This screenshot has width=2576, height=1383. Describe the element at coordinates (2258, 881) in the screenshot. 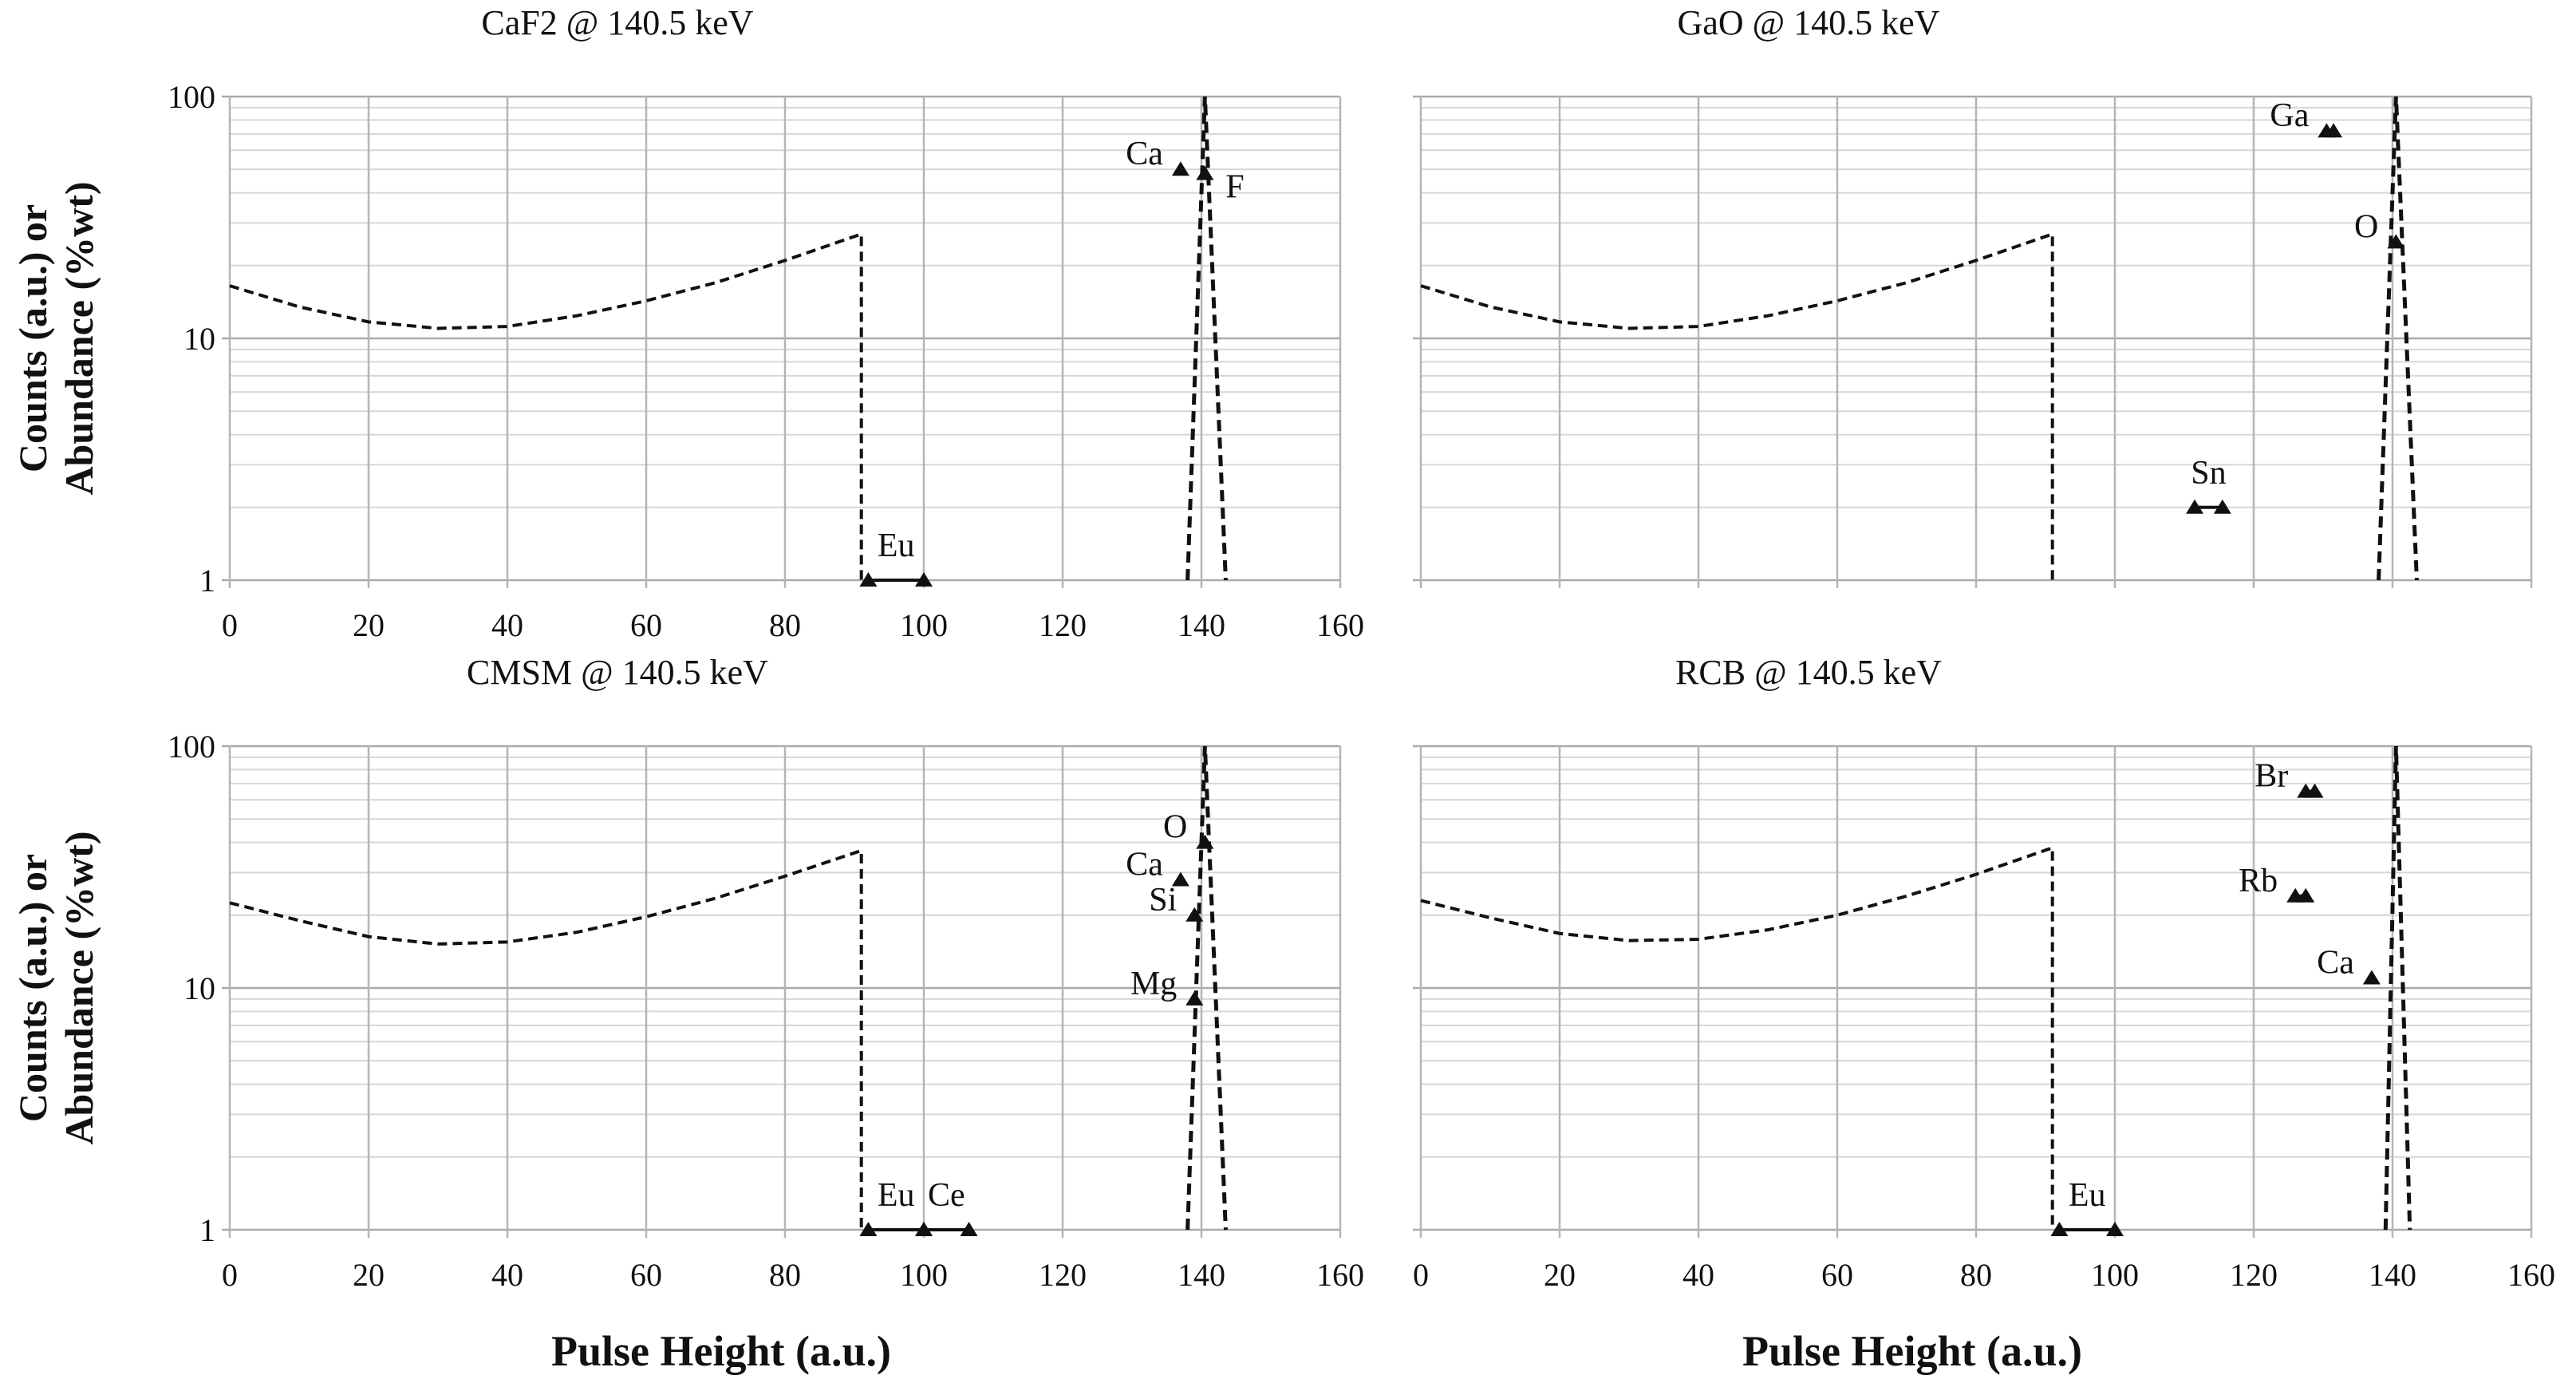

I see `marker-label: Rb` at that location.